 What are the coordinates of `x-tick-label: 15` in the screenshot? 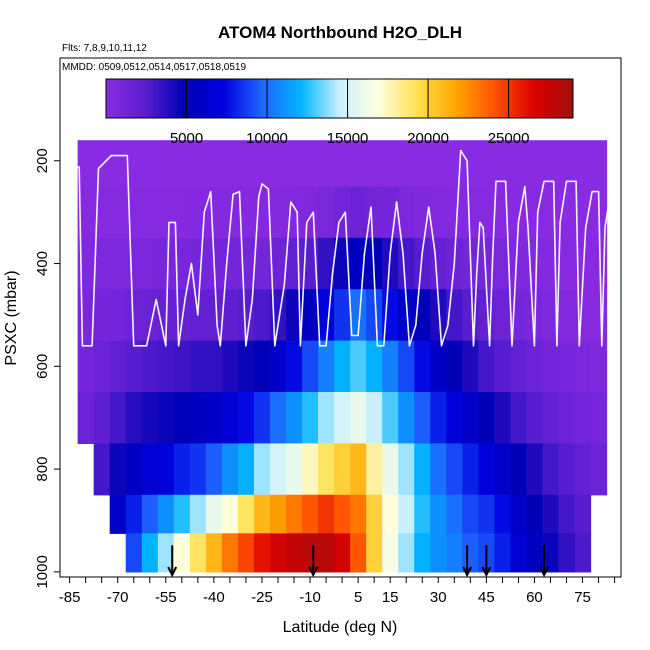 It's located at (390, 597).